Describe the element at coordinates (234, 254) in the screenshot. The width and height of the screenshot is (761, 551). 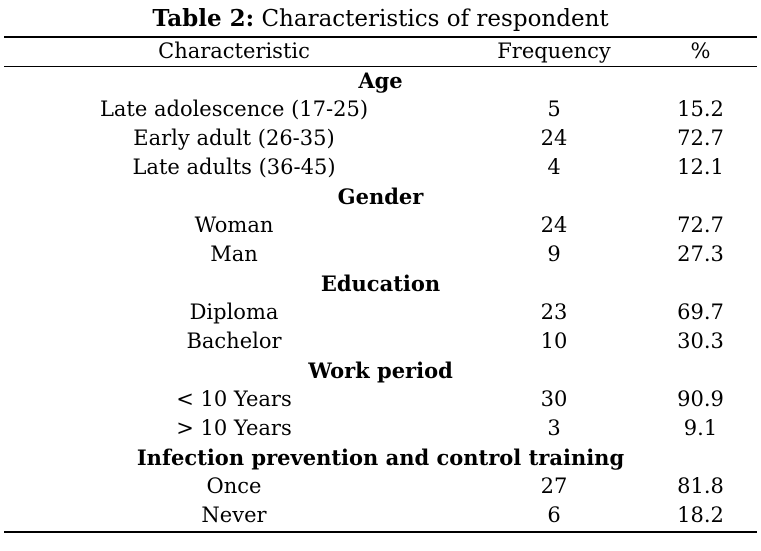
I see `row-characteristic: Man` at that location.